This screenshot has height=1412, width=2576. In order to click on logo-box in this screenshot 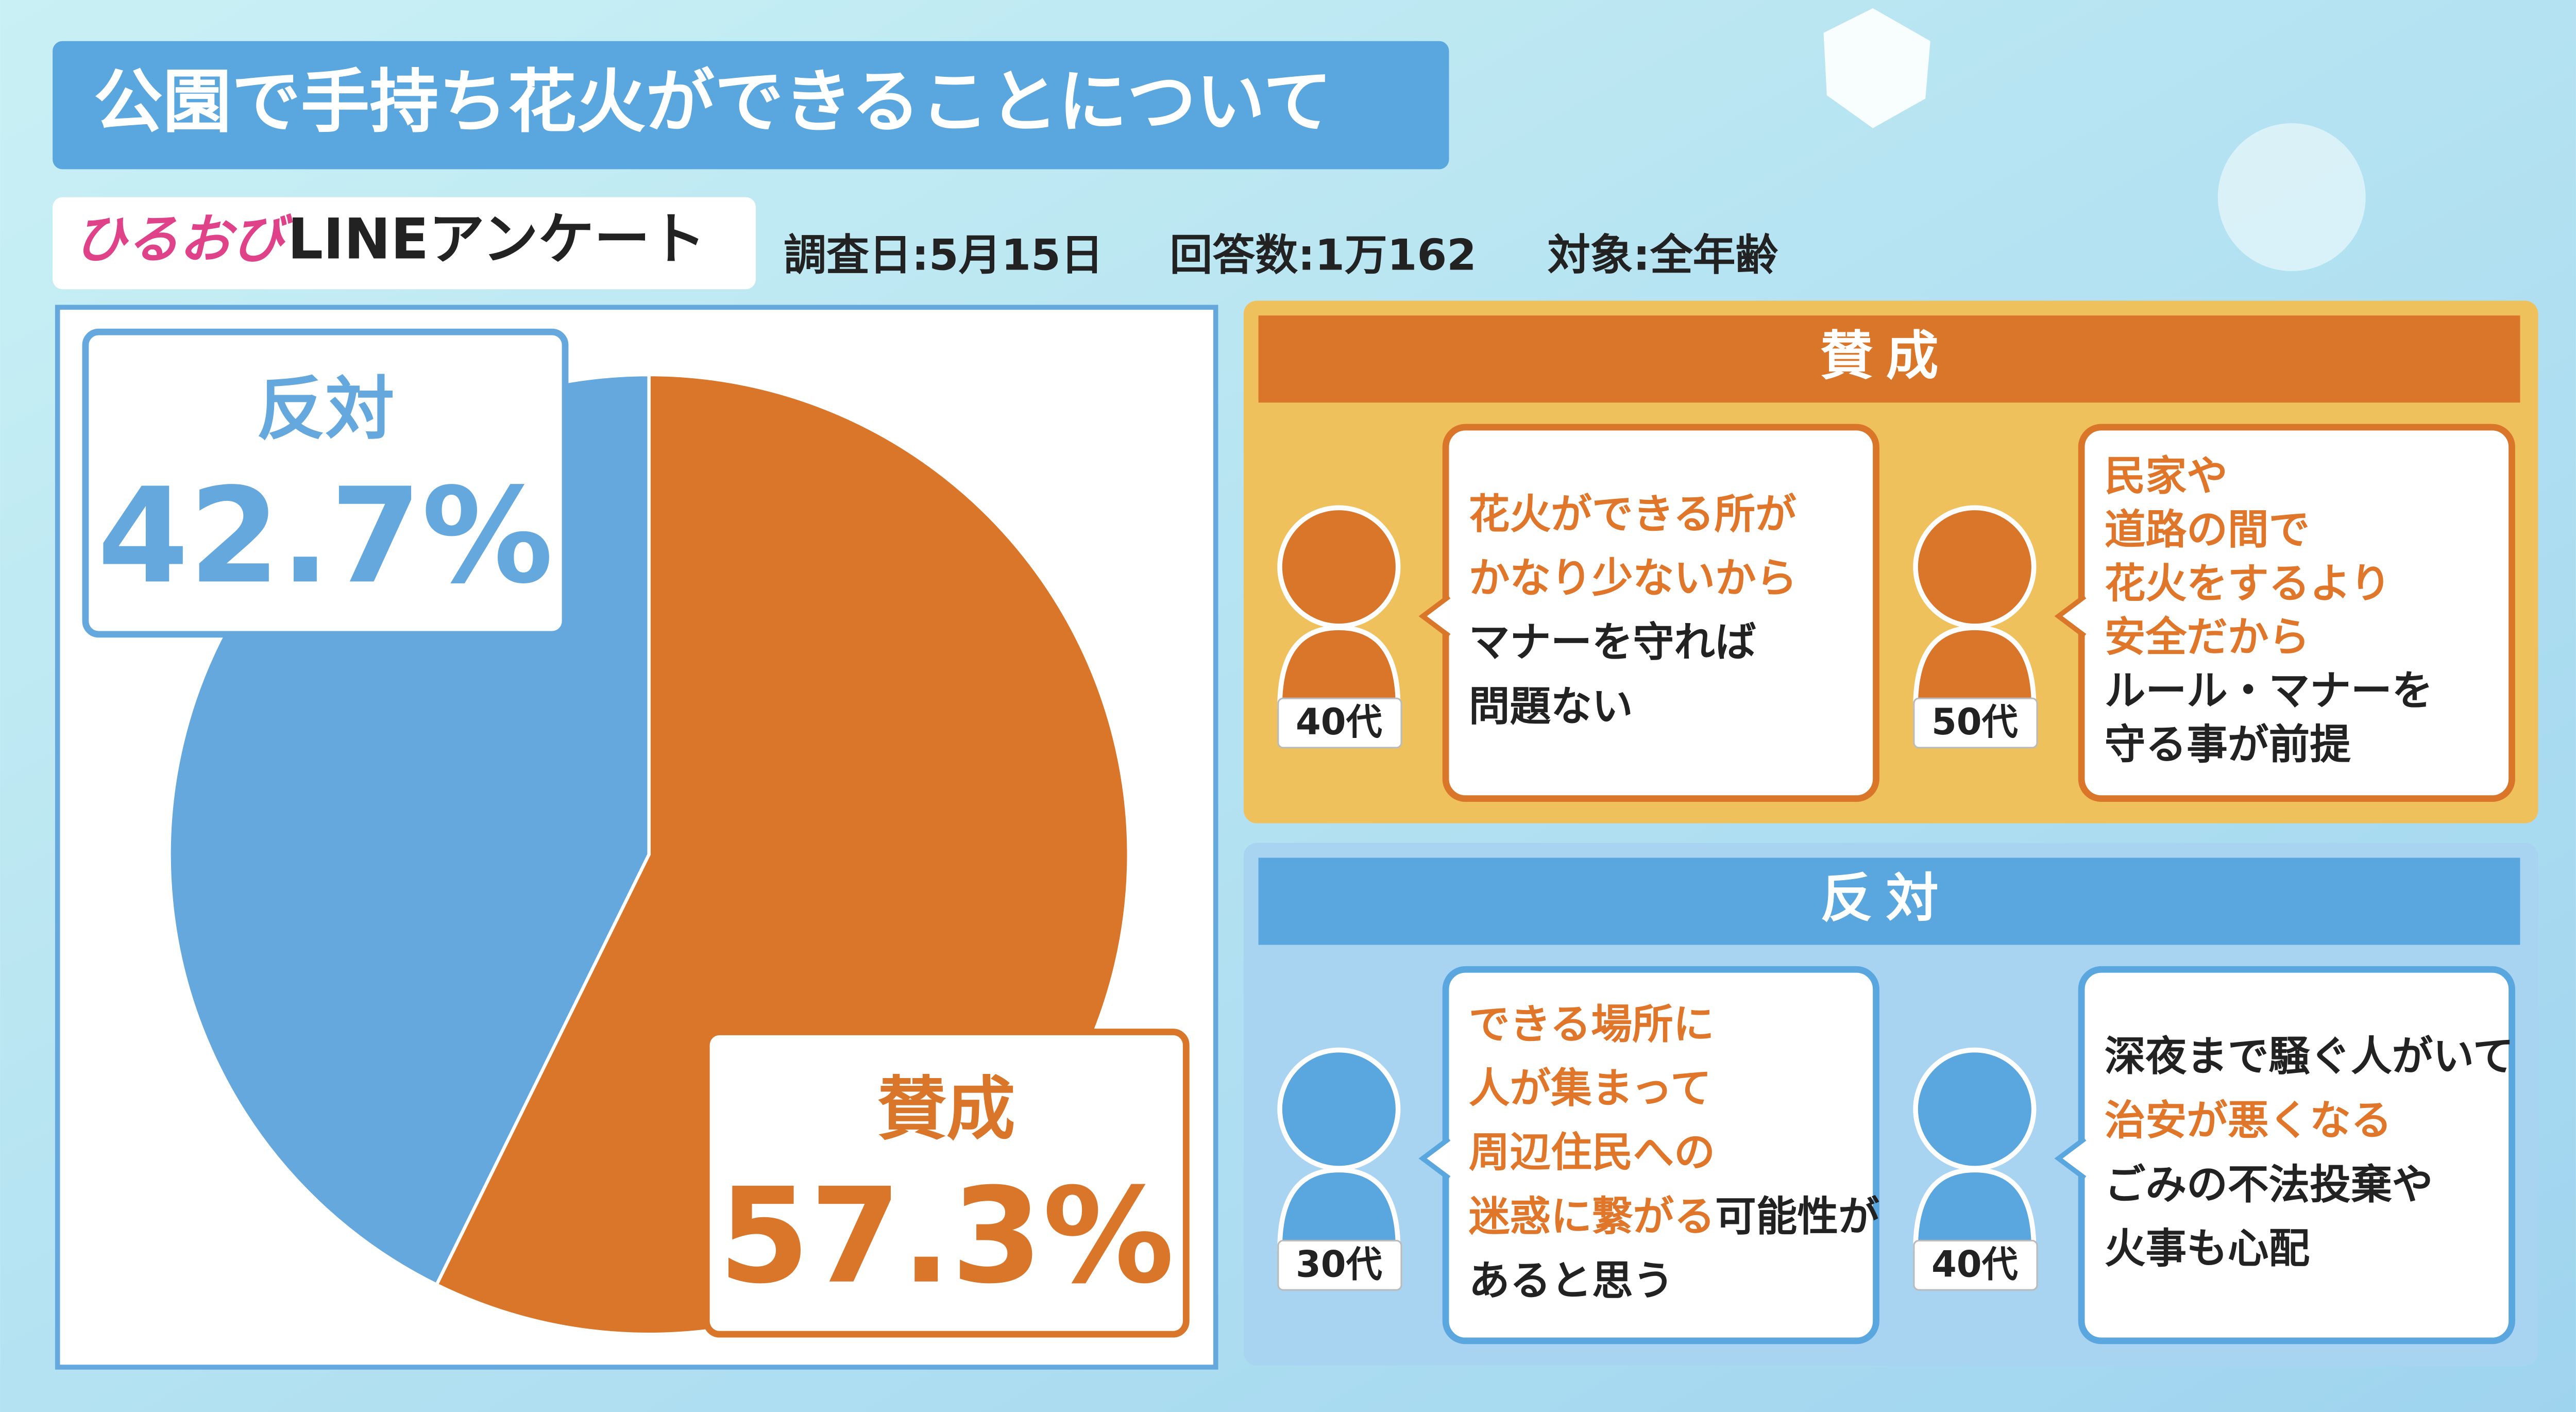, I will do `click(404, 243)`.